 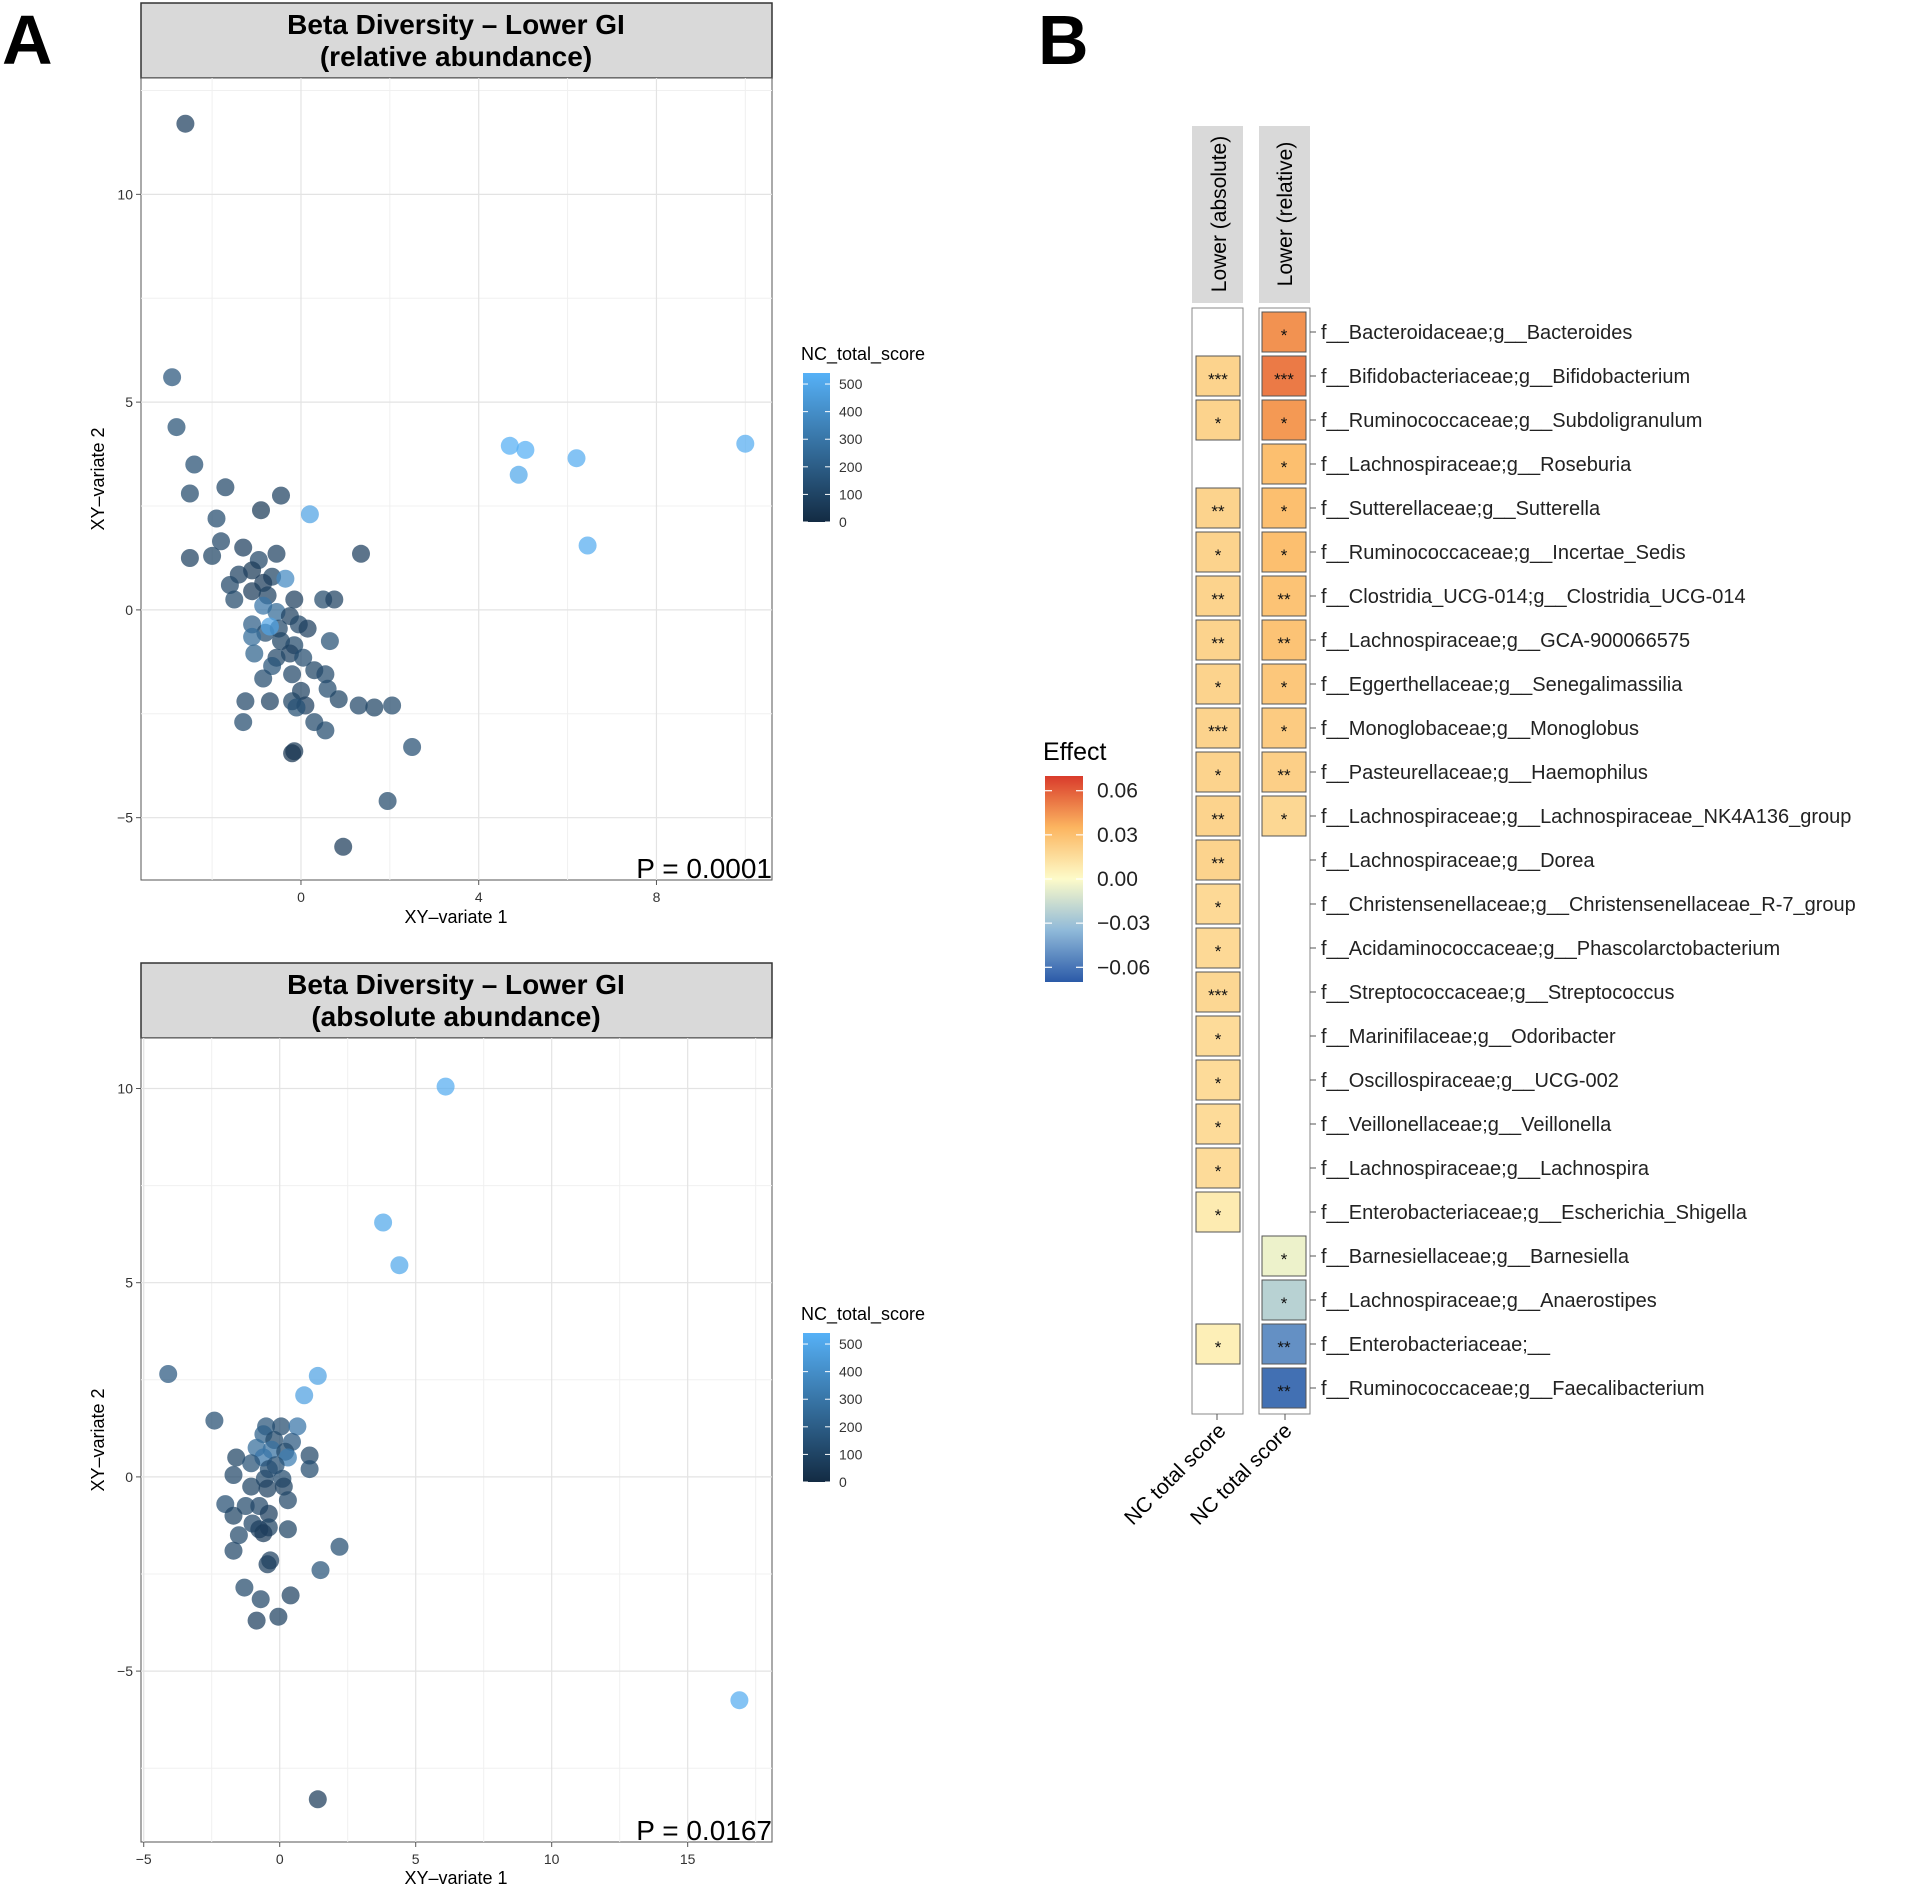 What do you see at coordinates (816, 1407) in the screenshot?
I see `scatter-absolute-legend-colorbar` at bounding box center [816, 1407].